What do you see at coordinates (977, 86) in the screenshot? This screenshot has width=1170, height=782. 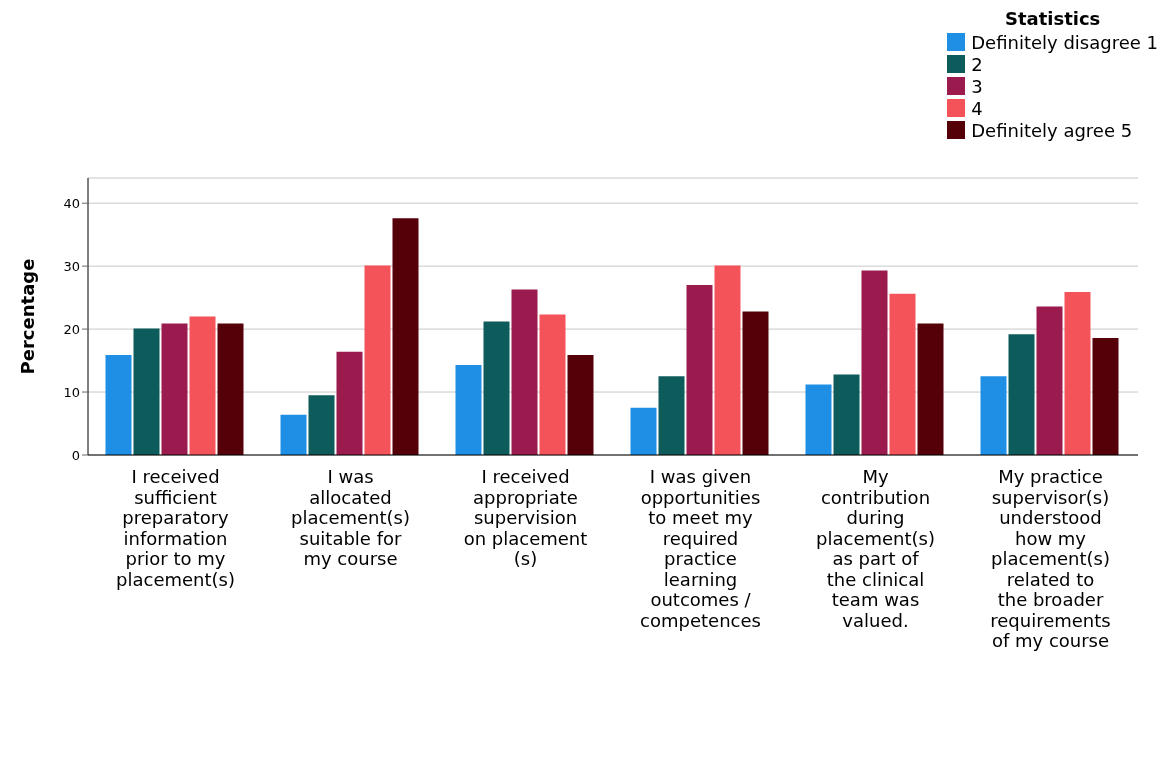 I see `legend-label: 3` at bounding box center [977, 86].